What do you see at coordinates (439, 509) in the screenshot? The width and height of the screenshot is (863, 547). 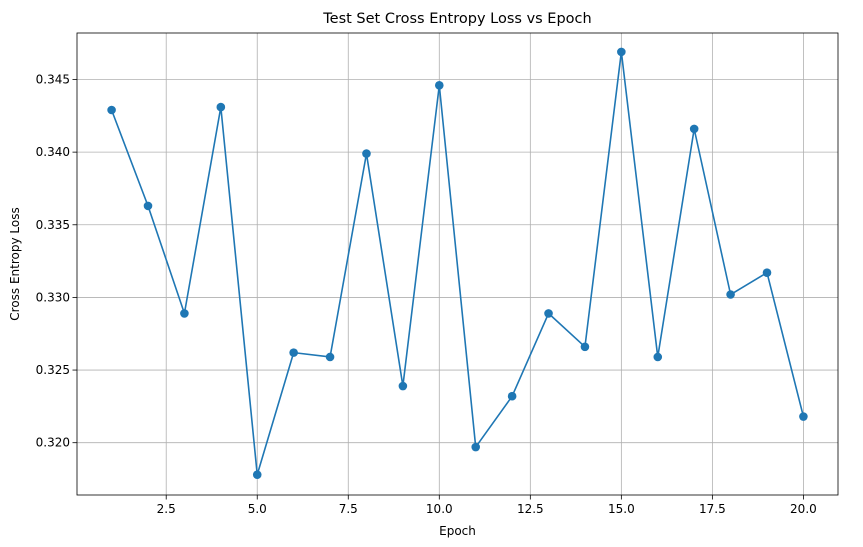 I see `x-tick-label: 10.0` at bounding box center [439, 509].